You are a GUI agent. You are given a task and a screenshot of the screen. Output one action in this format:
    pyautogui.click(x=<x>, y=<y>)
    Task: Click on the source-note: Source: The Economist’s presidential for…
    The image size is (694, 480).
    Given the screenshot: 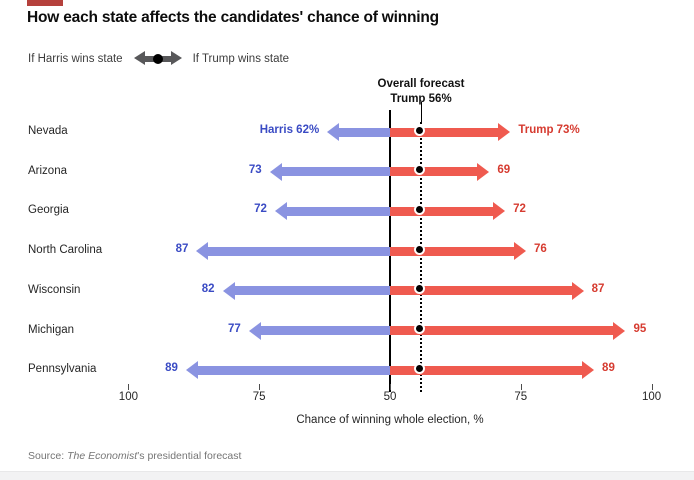 What is the action you would take?
    pyautogui.click(x=134, y=456)
    